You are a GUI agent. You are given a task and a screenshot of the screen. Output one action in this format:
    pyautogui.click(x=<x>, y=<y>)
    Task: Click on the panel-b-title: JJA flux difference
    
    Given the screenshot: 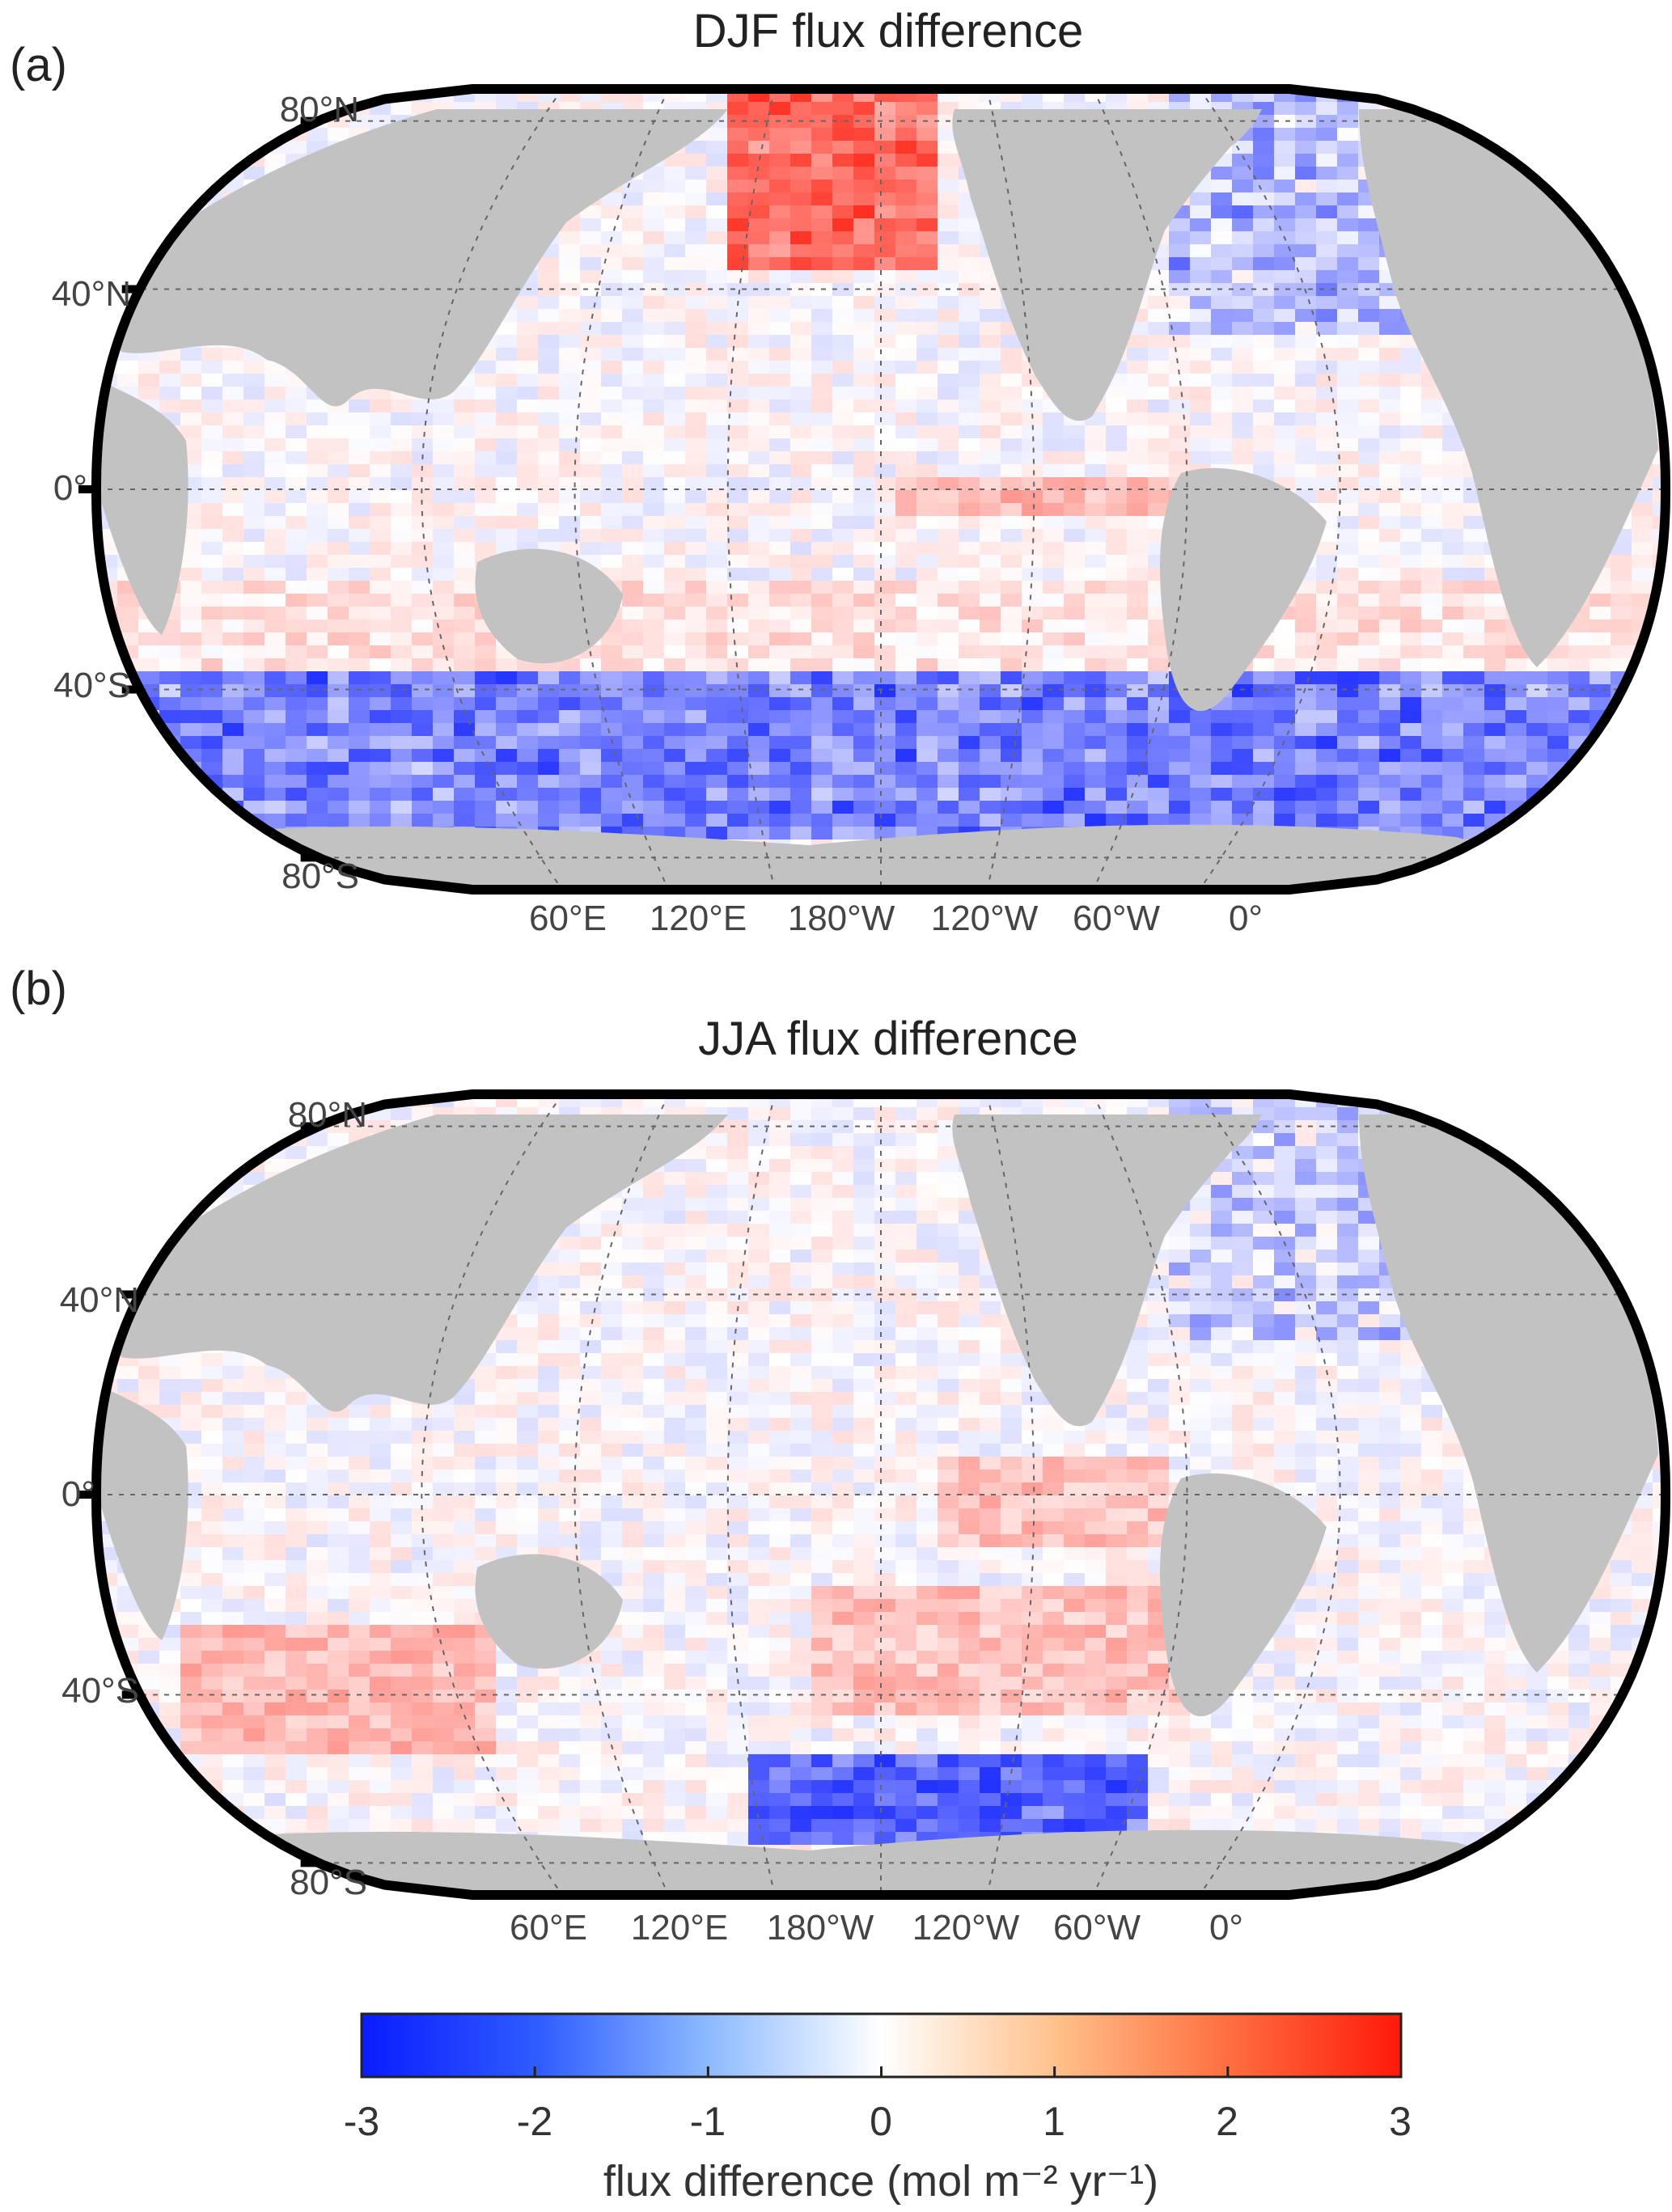 What is the action you would take?
    pyautogui.click(x=888, y=1039)
    